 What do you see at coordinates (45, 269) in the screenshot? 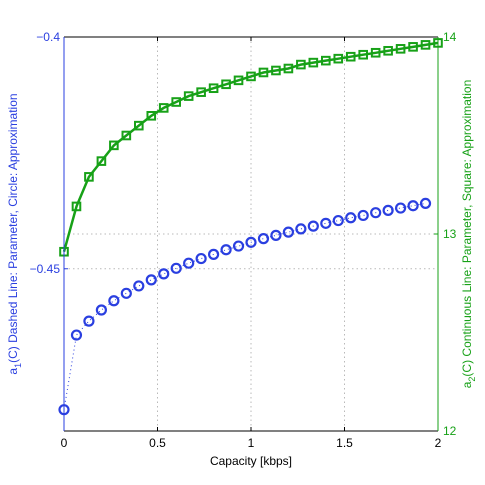
I see `left-tick-label: −0.45` at bounding box center [45, 269].